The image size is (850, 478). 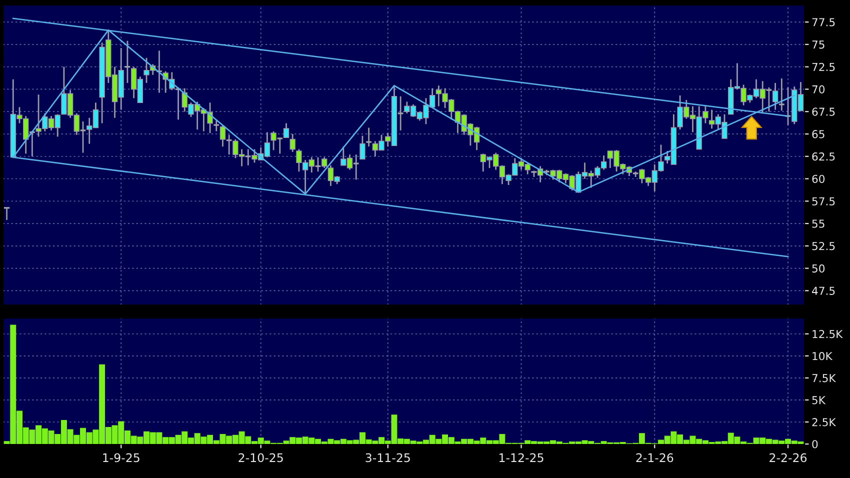 What do you see at coordinates (822, 356) in the screenshot?
I see `y-tick-label: 10K` at bounding box center [822, 356].